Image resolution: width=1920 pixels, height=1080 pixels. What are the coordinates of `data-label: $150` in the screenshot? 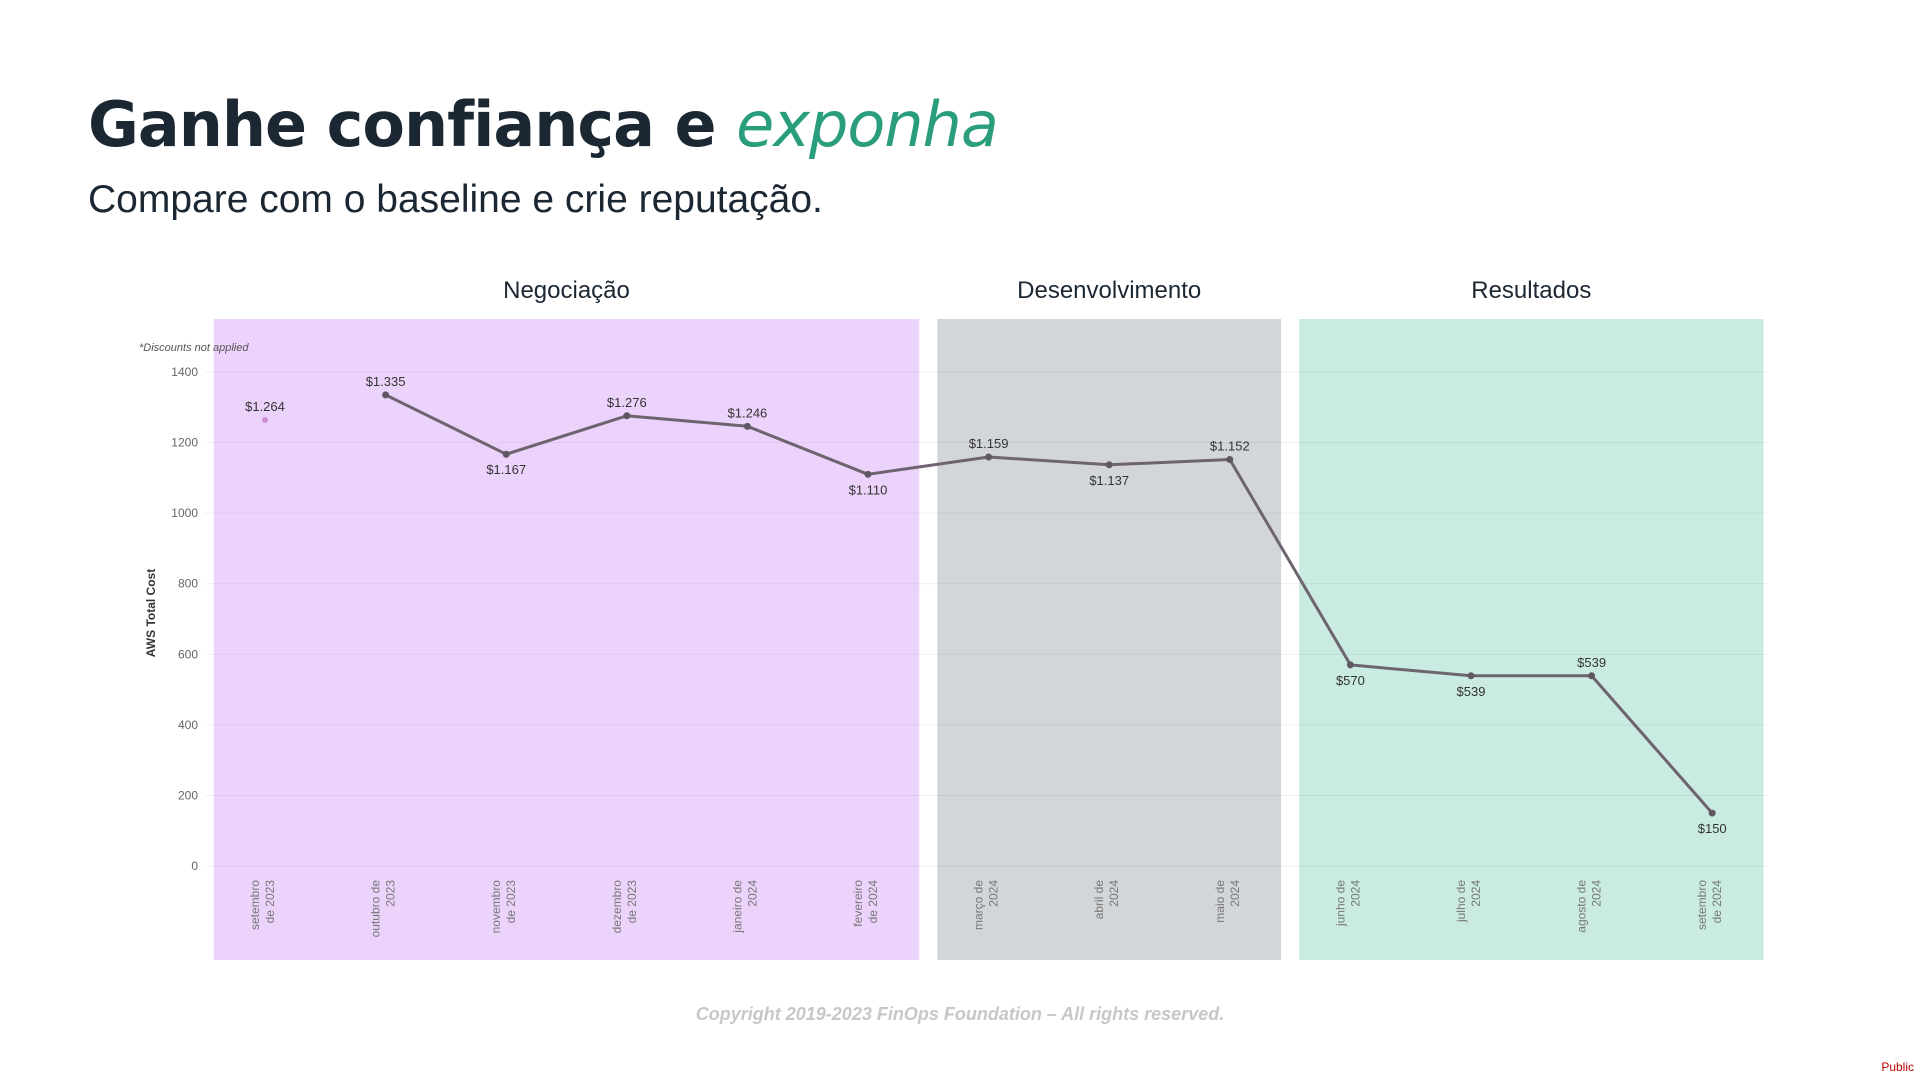 It's located at (1712, 828).